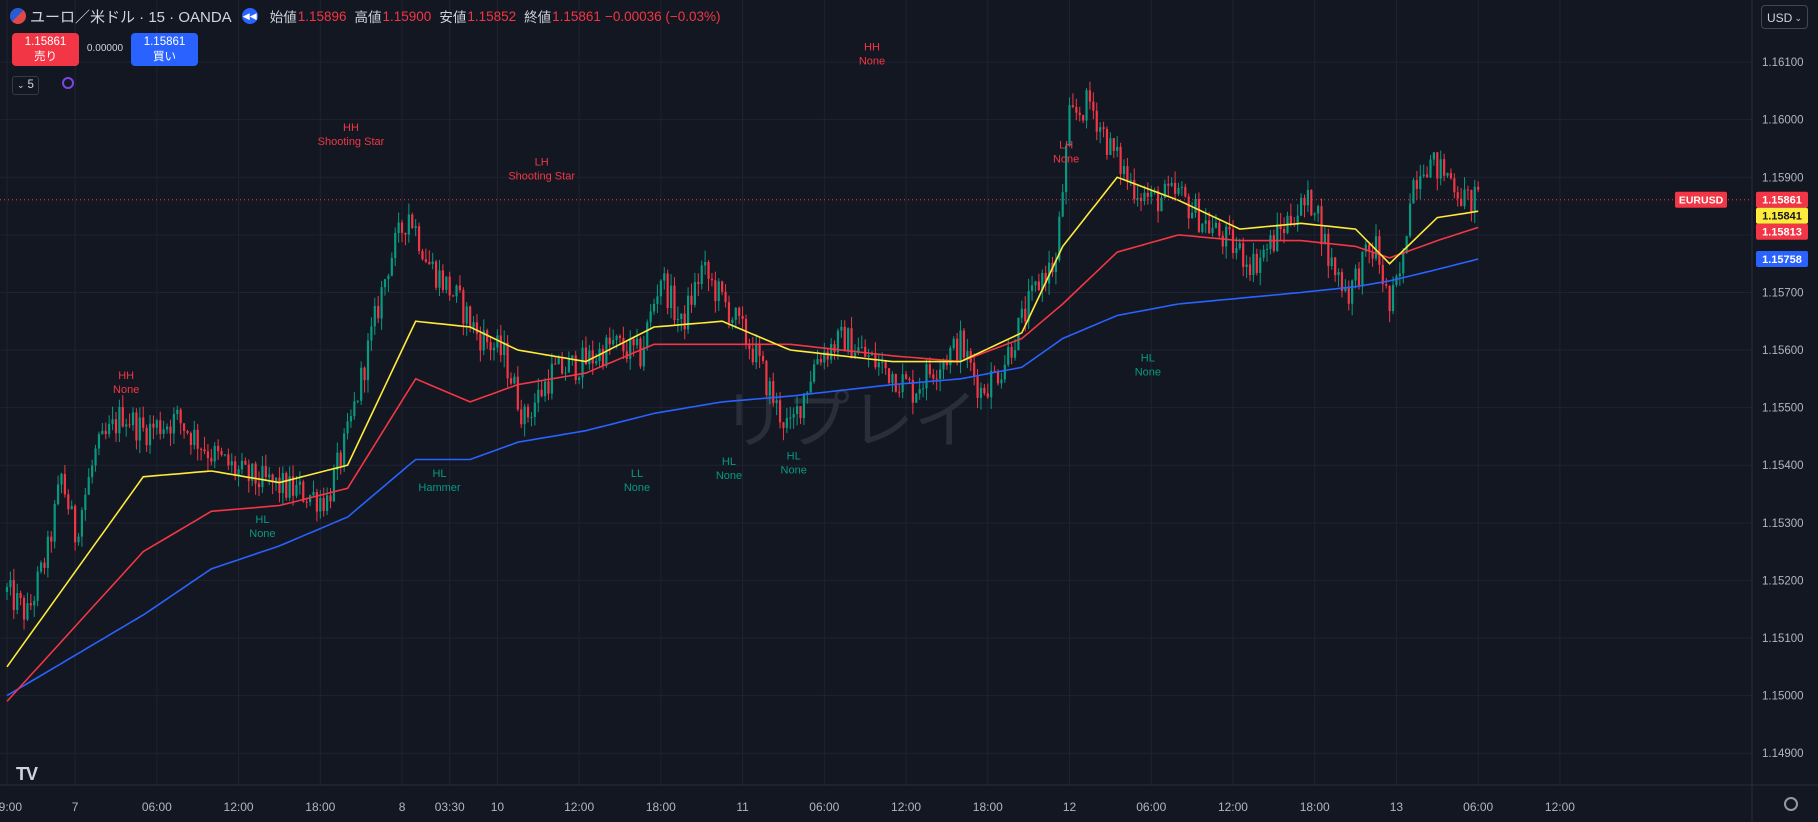 The width and height of the screenshot is (1818, 822). What do you see at coordinates (1783, 63) in the screenshot?
I see `price-tick-label: 1.16100` at bounding box center [1783, 63].